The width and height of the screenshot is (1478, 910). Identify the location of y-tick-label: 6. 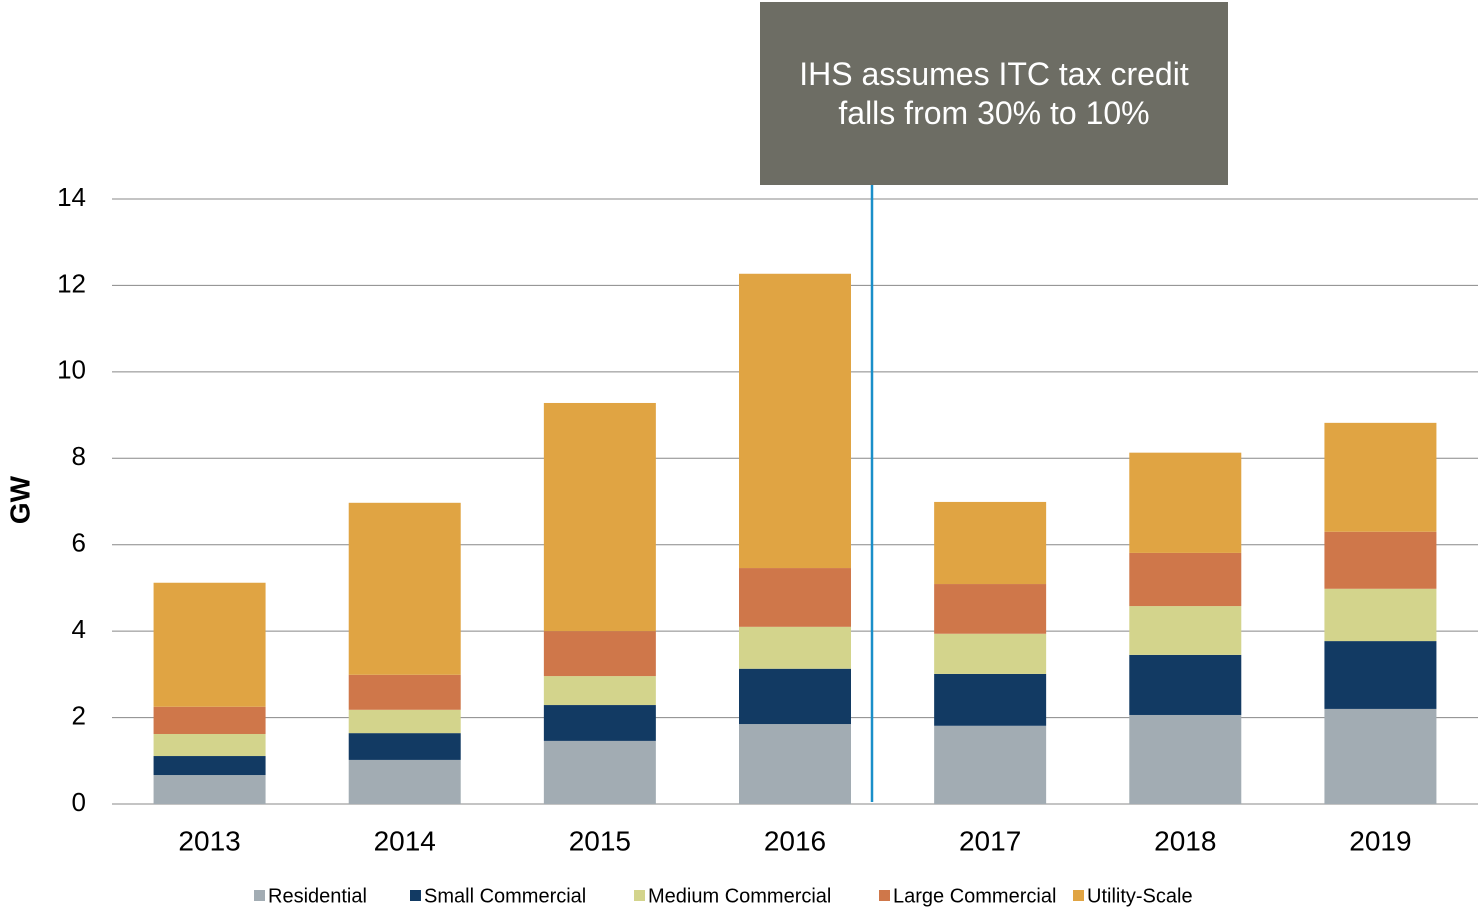
(79, 543).